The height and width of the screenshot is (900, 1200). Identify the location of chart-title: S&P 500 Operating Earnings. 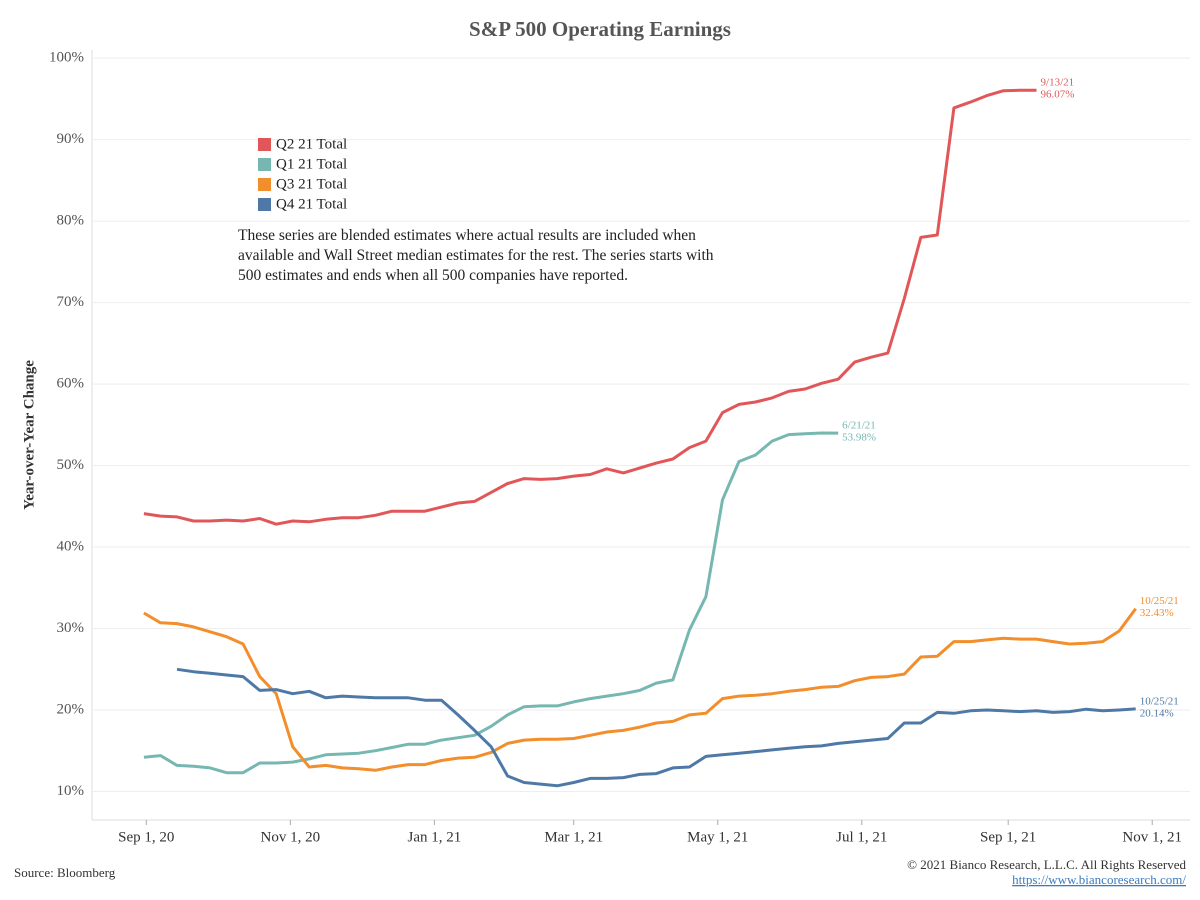
(600, 29).